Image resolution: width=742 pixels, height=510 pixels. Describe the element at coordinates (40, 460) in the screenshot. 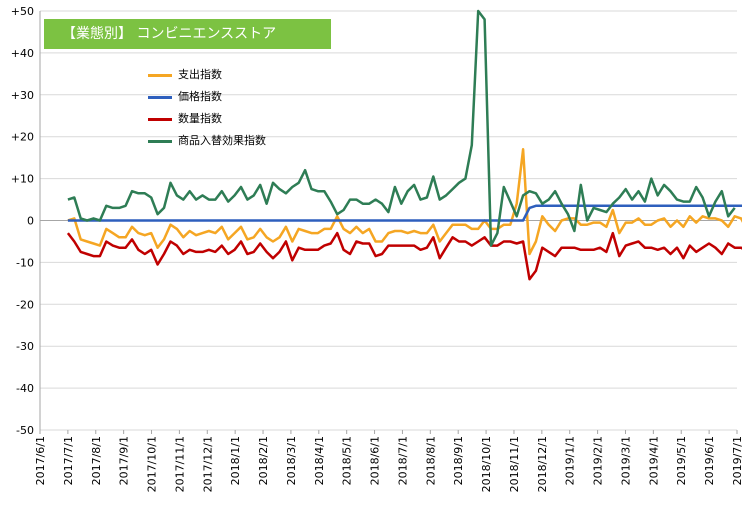

I see `x-tick-label: 2017/6/1` at that location.